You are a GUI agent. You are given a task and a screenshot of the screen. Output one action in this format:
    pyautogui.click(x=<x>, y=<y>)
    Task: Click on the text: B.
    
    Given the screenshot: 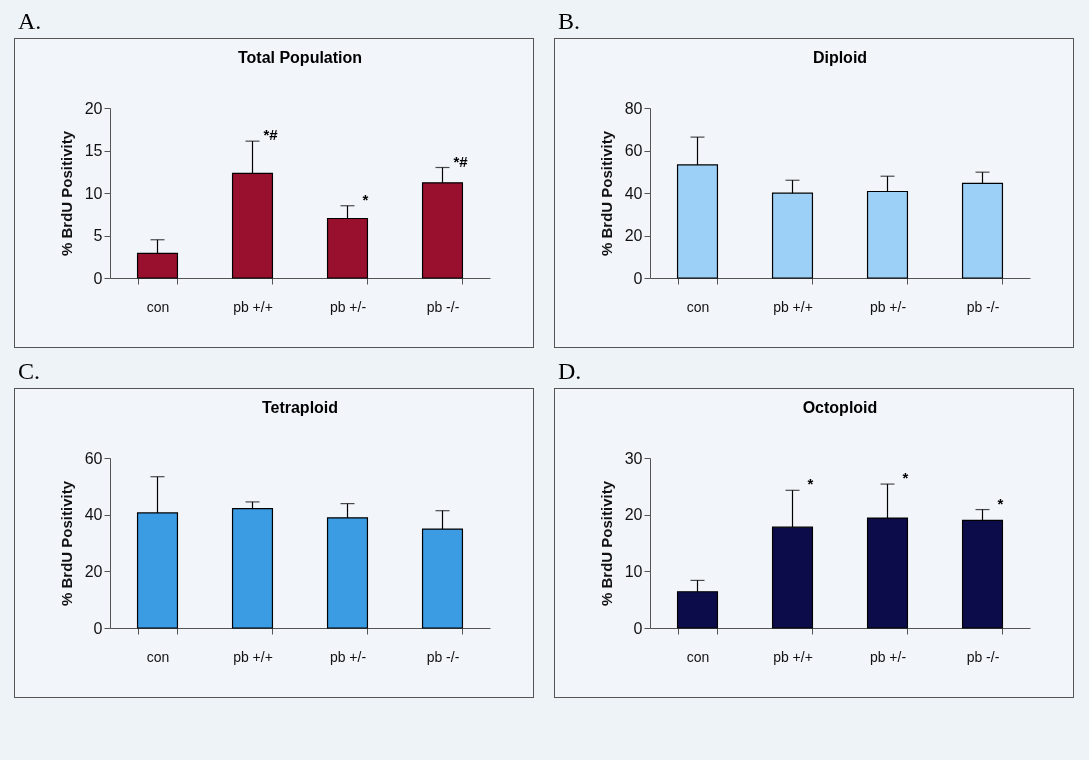 What is the action you would take?
    pyautogui.click(x=569, y=21)
    